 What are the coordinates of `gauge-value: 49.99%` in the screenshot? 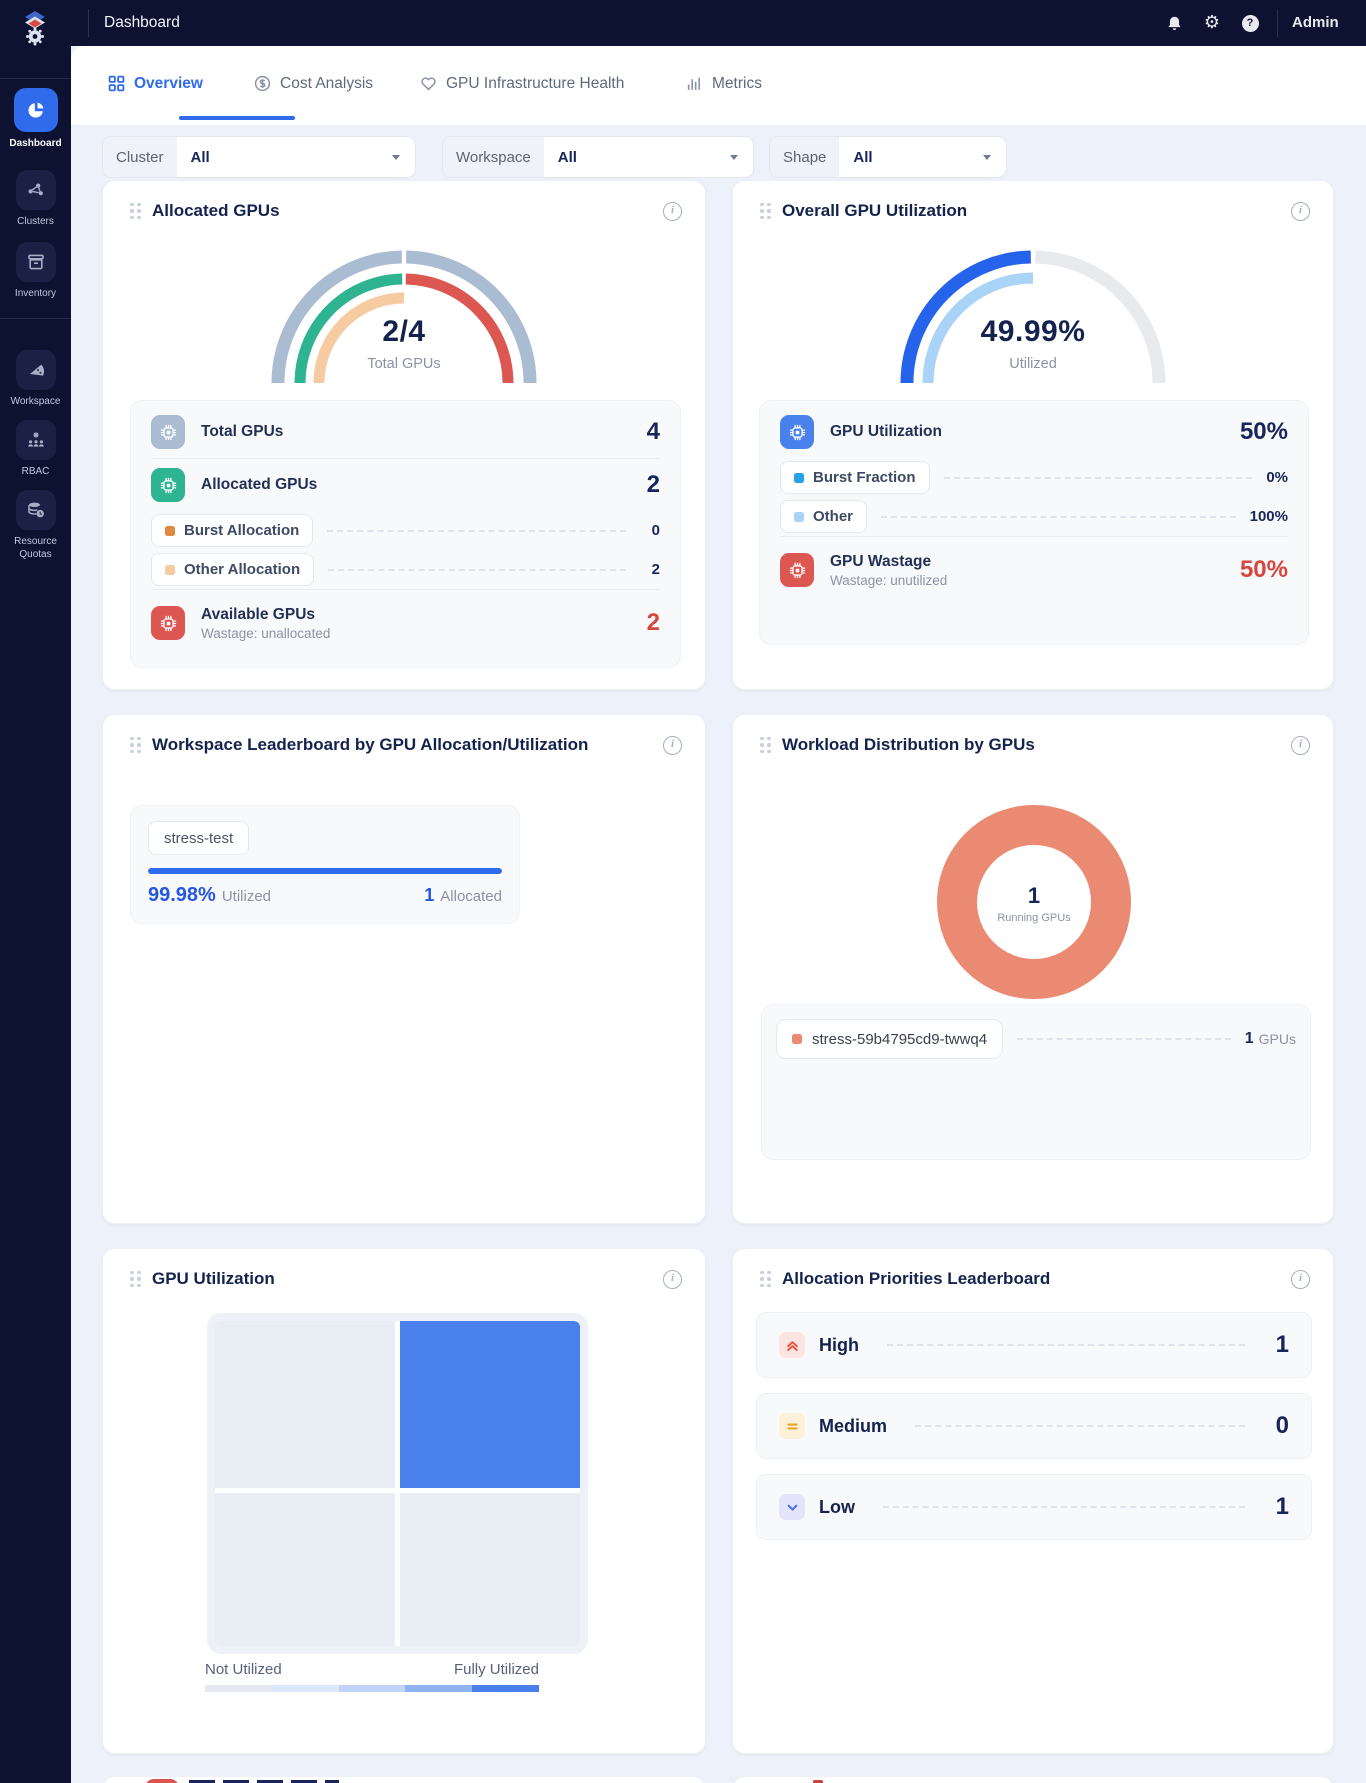 It's located at (1033, 331).